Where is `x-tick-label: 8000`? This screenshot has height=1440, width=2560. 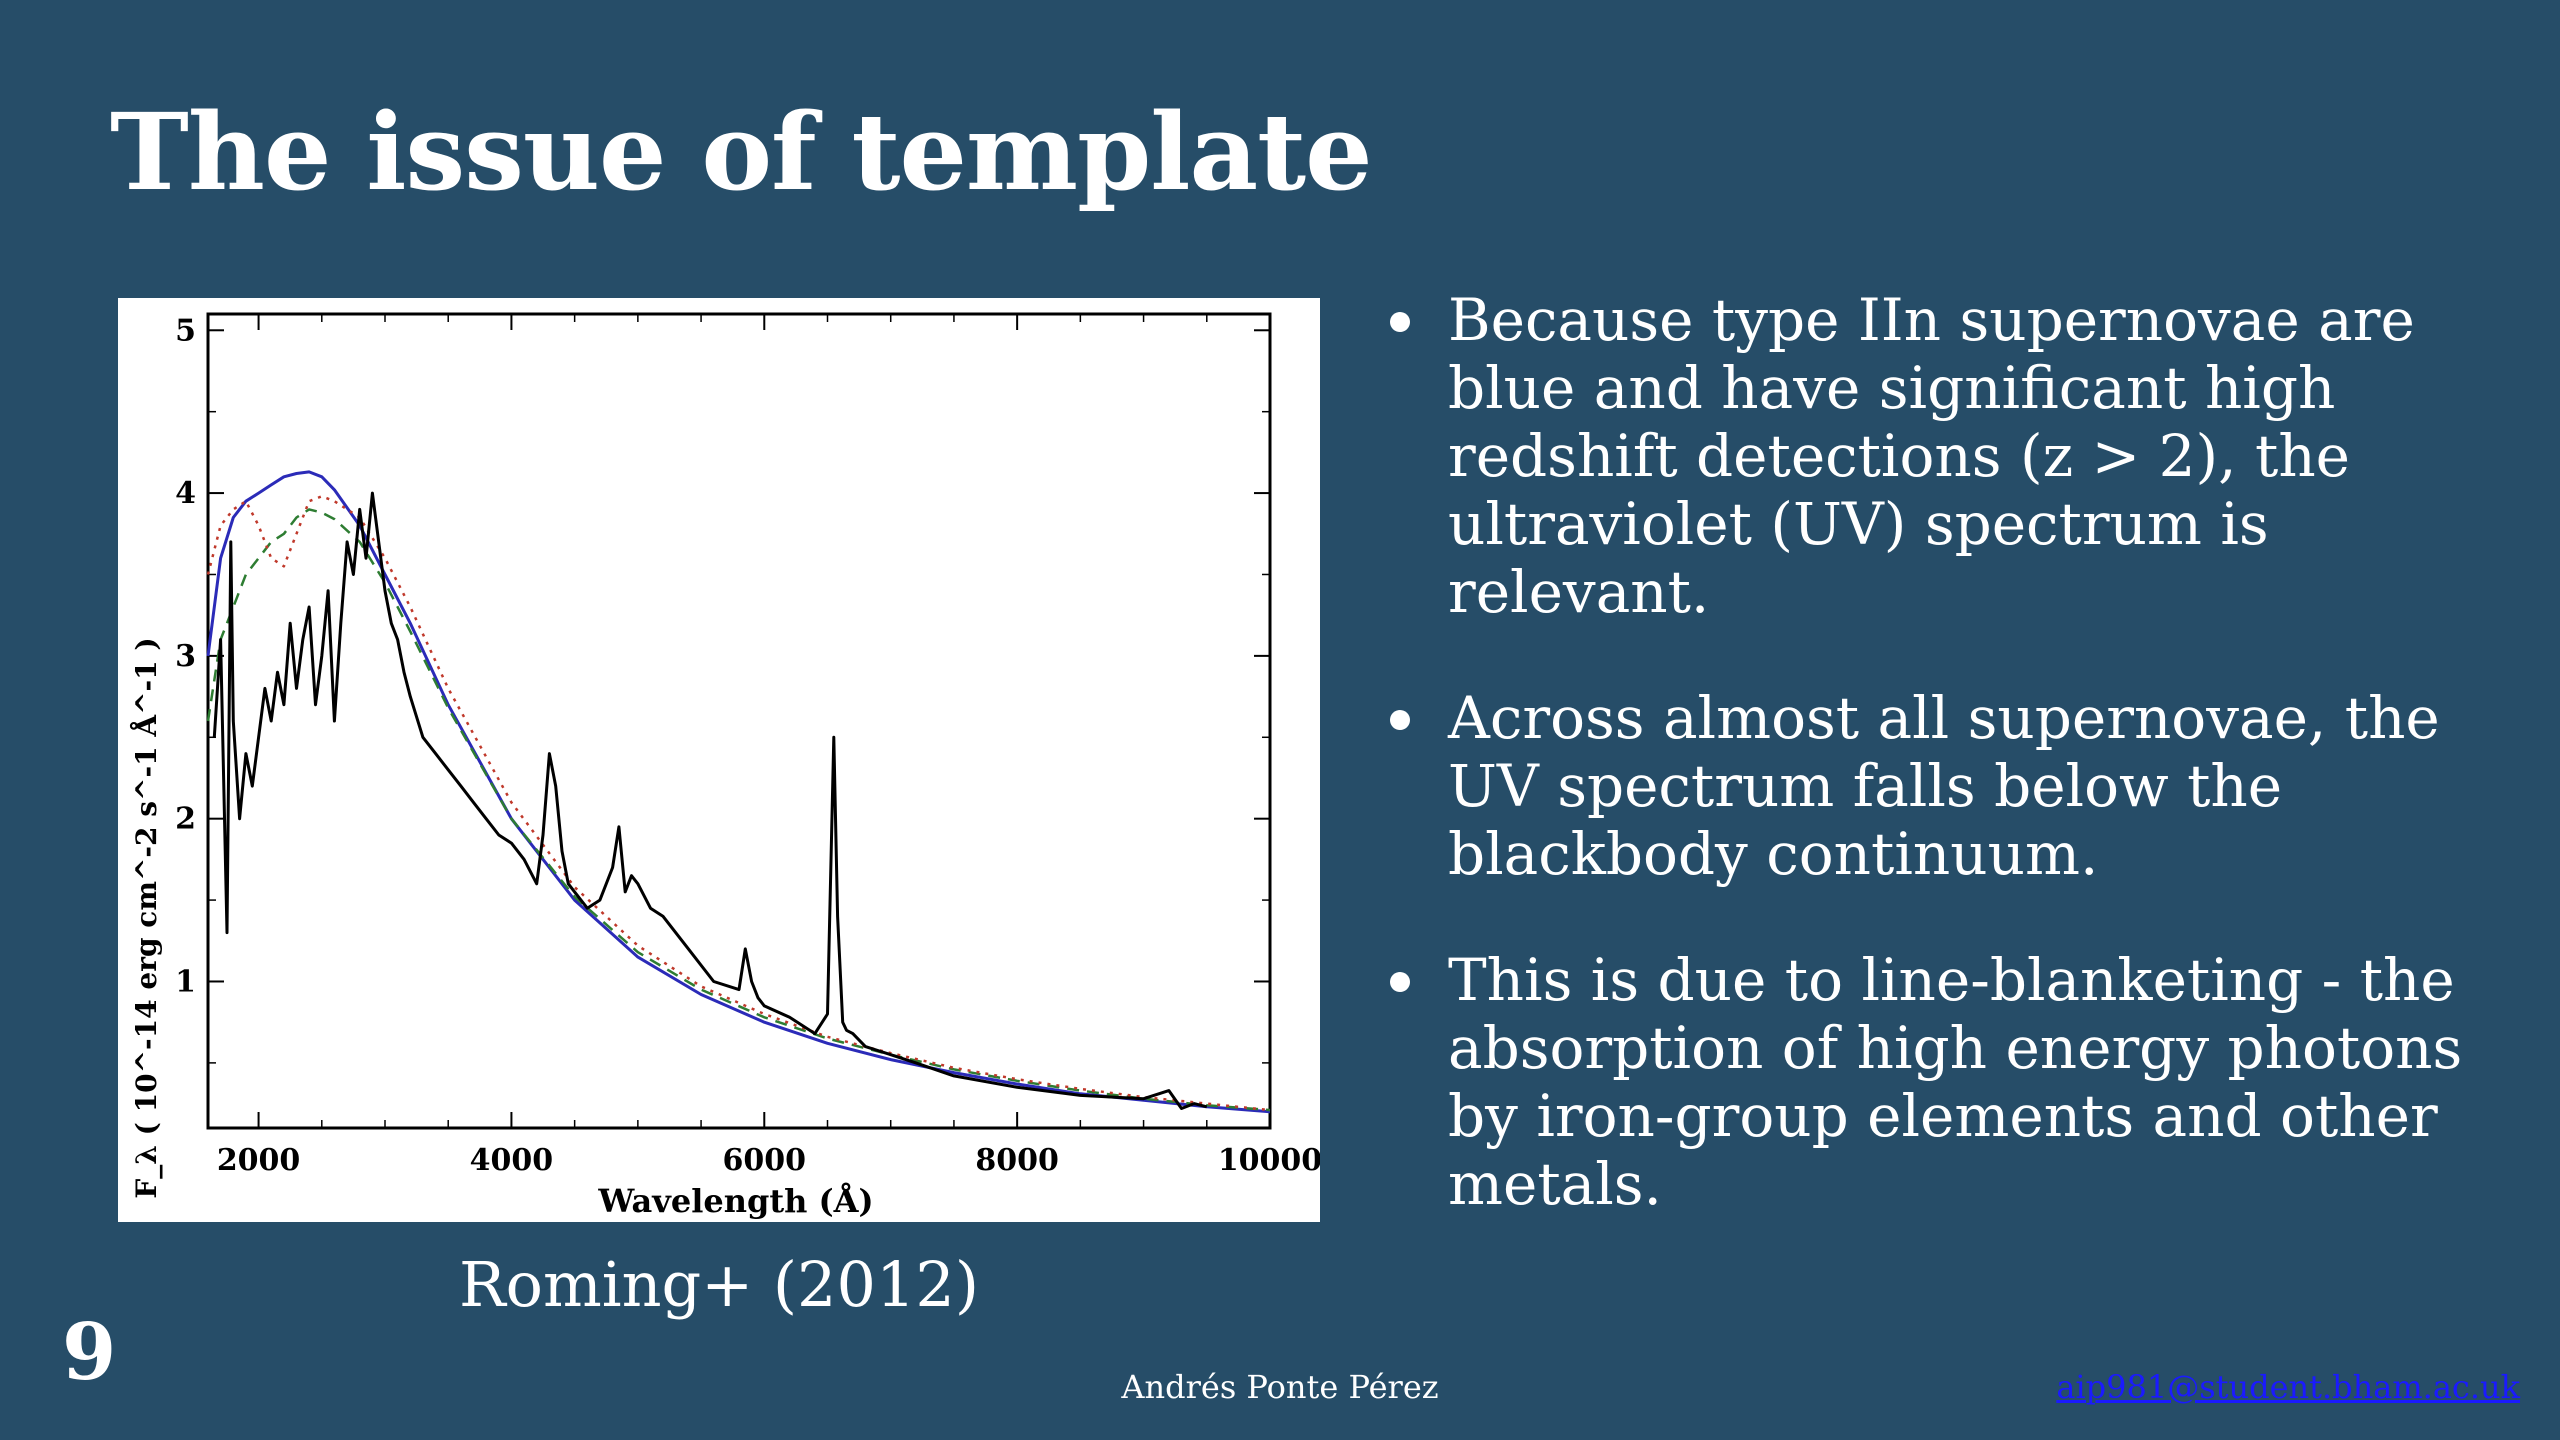
x-tick-label: 8000 is located at coordinates (1016, 1160).